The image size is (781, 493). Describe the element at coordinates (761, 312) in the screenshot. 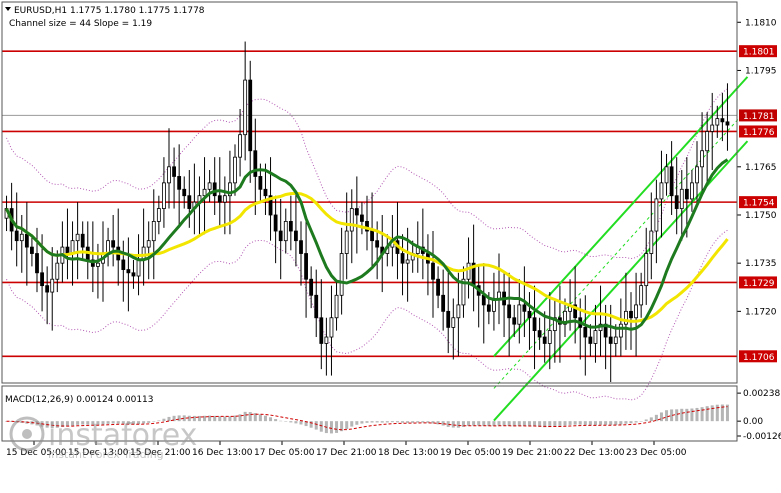

I see `price-tick-label: 1.1720` at that location.